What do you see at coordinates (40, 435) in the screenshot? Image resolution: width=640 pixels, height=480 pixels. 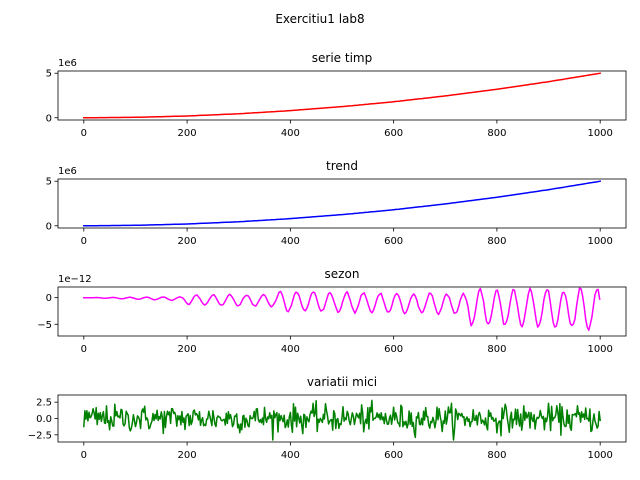 I see `y-tick-label: −2.5` at bounding box center [40, 435].